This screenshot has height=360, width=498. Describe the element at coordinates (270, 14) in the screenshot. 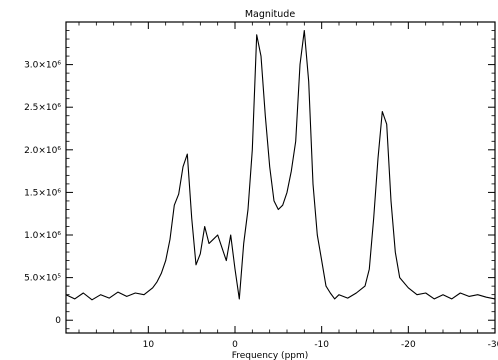

I see `chart-title: Magnitude` at that location.